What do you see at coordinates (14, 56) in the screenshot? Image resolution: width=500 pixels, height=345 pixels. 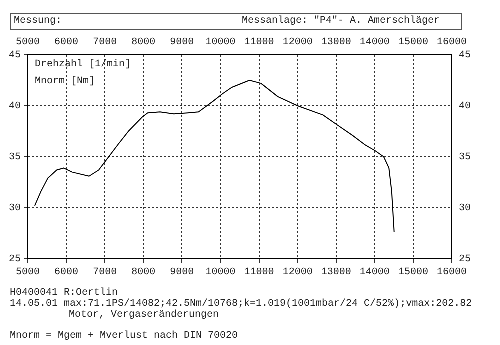 I see `y-tick-label: 45` at bounding box center [14, 56].